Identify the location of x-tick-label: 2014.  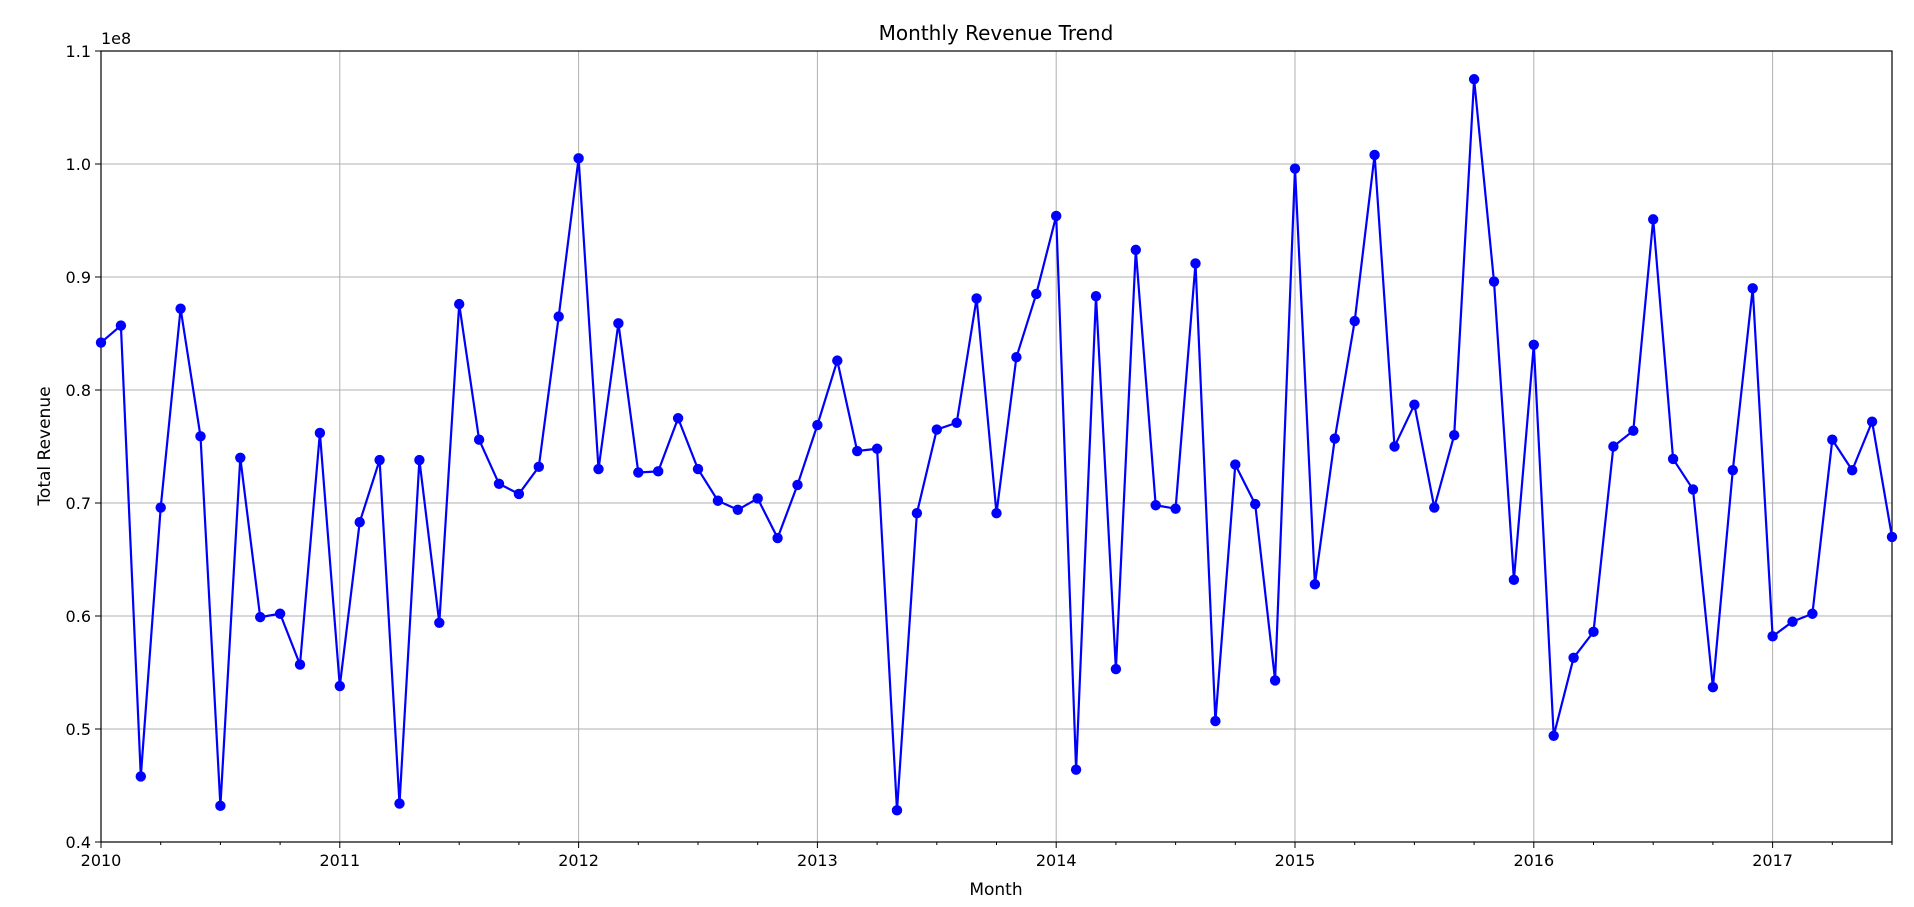
(1056, 860).